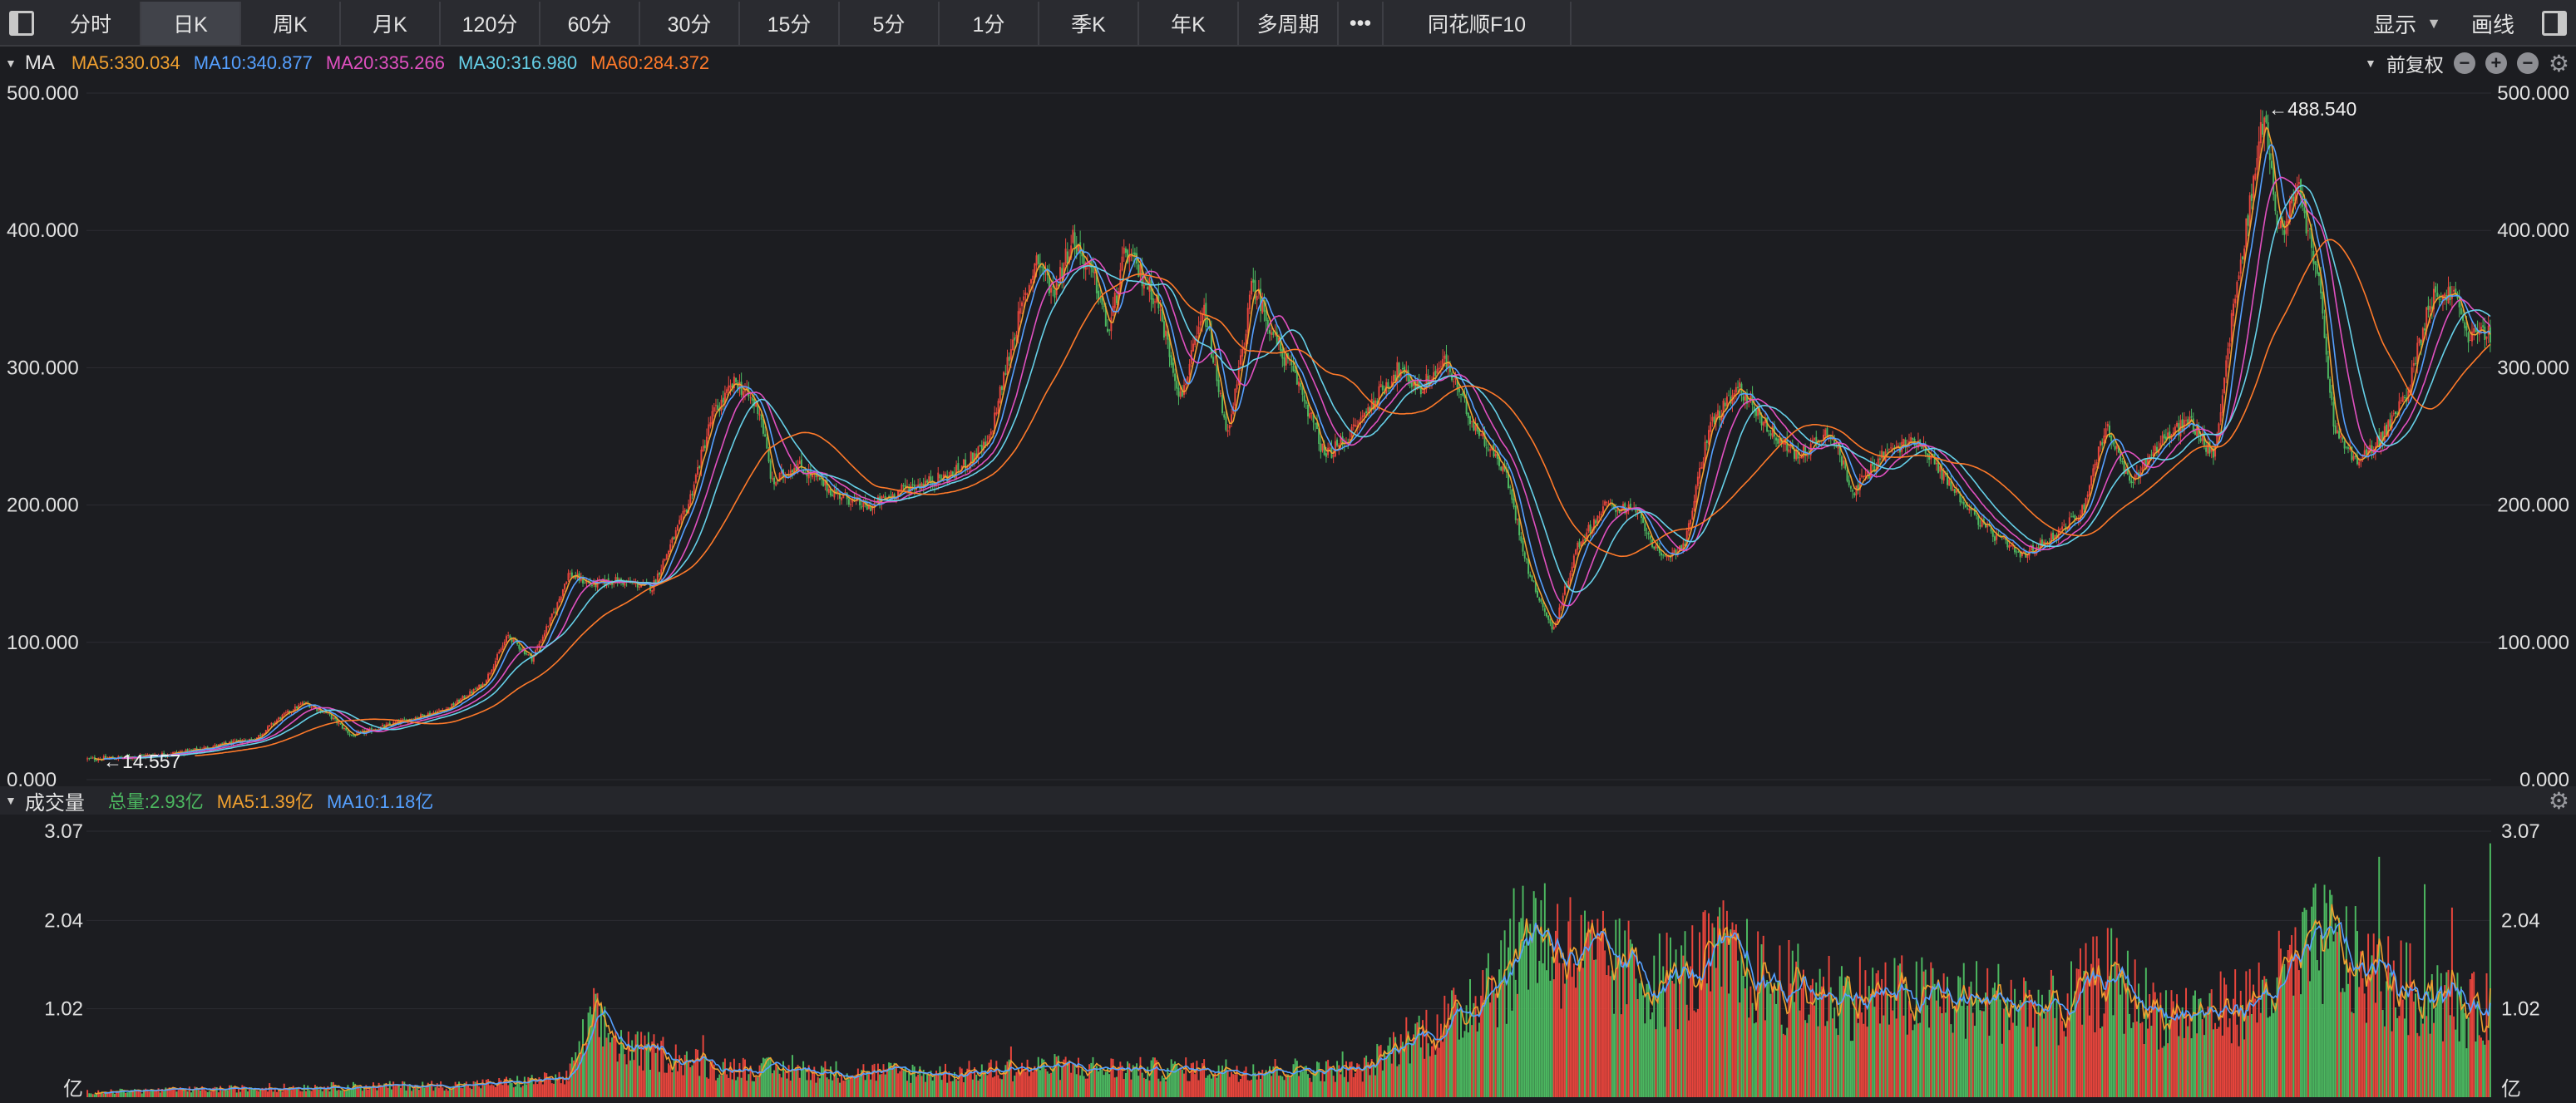 The height and width of the screenshot is (1103, 2576). I want to click on indicator-name: MA, so click(39, 63).